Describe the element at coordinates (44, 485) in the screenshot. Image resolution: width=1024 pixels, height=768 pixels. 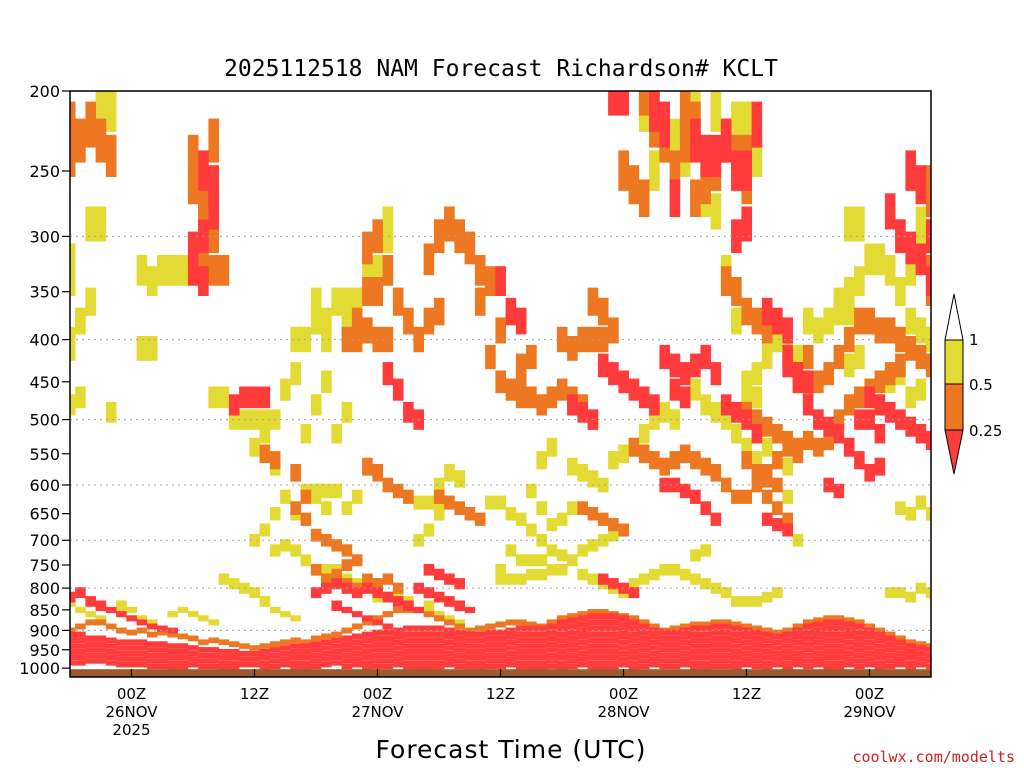
I see `y-tick-label-600: 600` at that location.